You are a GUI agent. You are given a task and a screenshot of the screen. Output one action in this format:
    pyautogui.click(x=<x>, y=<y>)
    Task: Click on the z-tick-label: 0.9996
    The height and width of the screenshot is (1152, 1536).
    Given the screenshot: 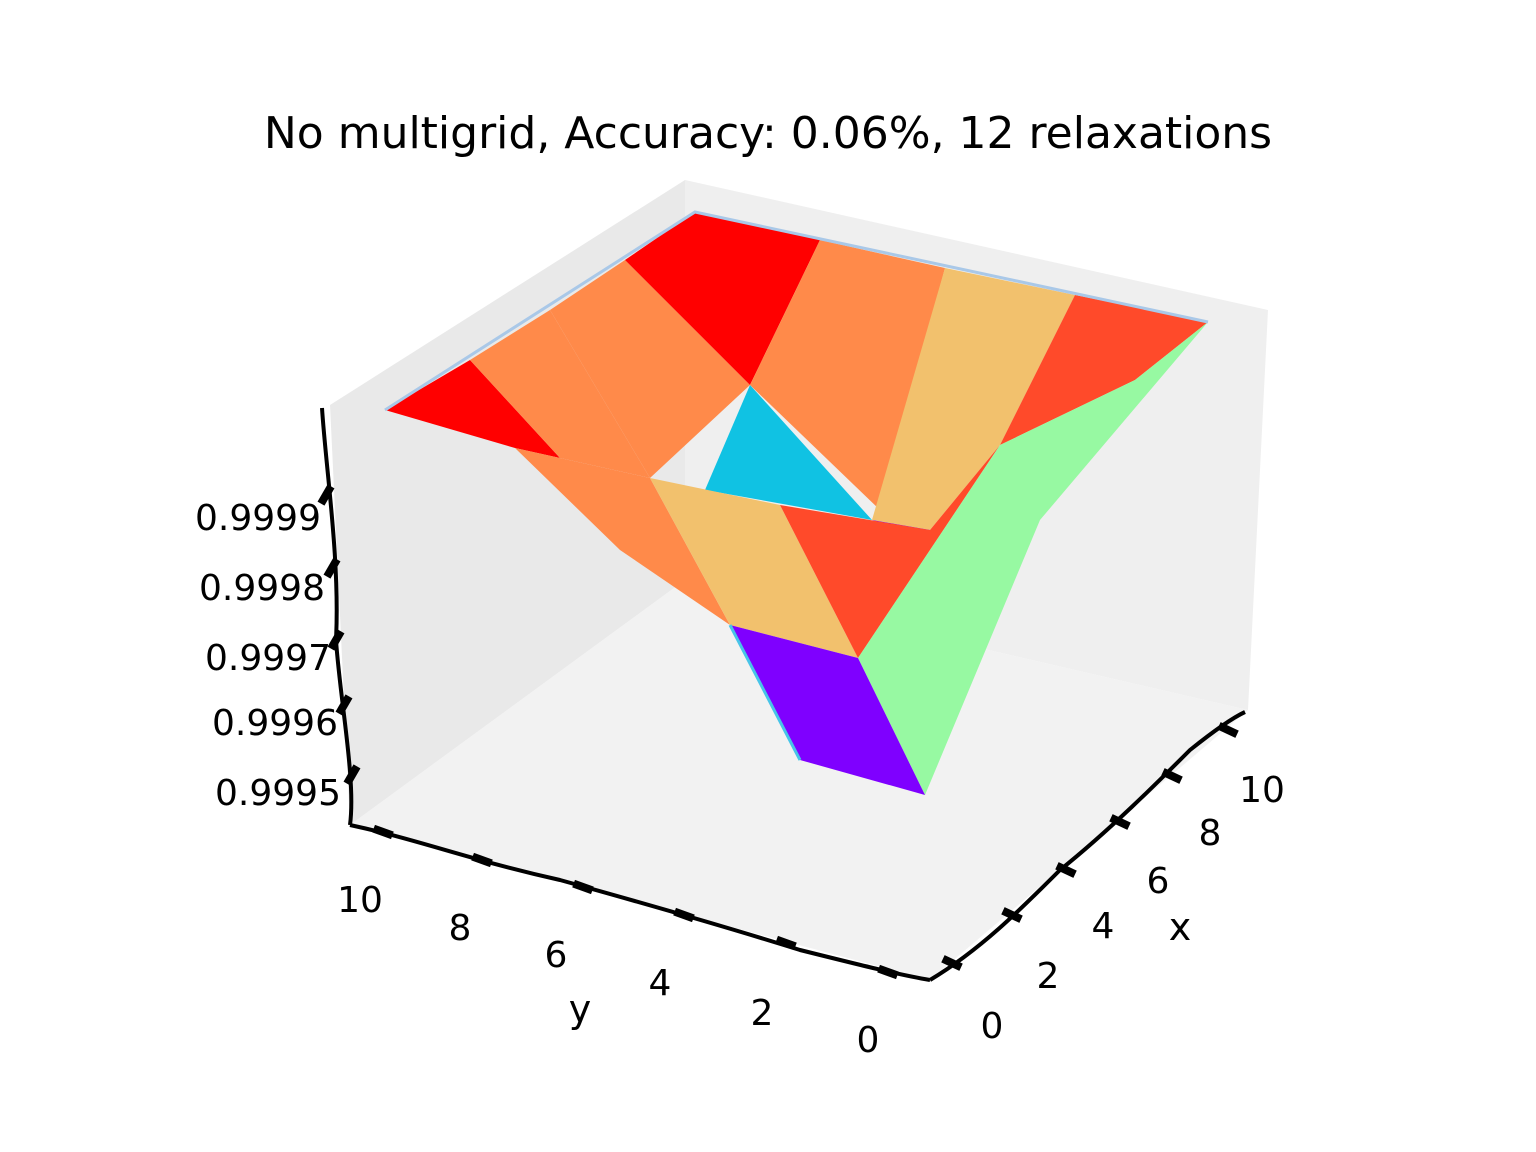 What is the action you would take?
    pyautogui.click(x=275, y=723)
    